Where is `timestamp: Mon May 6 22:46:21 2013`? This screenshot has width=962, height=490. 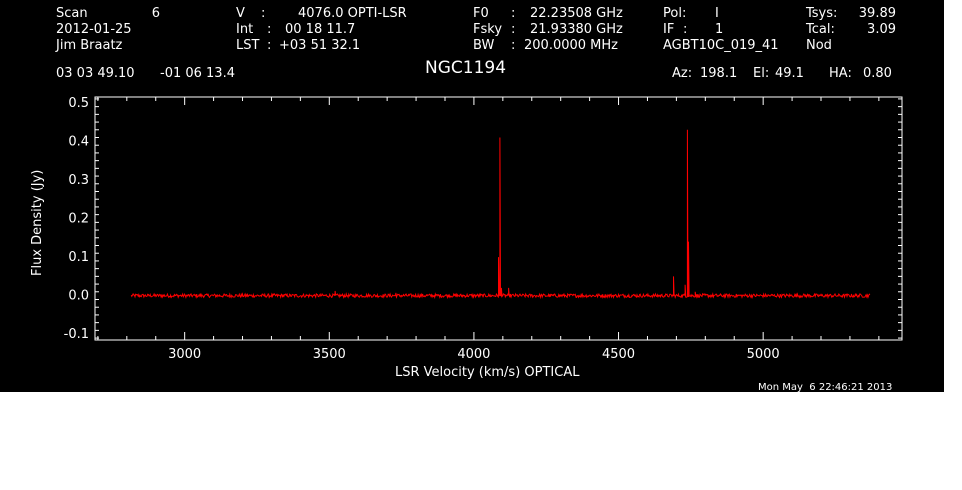
timestamp: Mon May 6 22:46:21 2013 is located at coordinates (825, 387).